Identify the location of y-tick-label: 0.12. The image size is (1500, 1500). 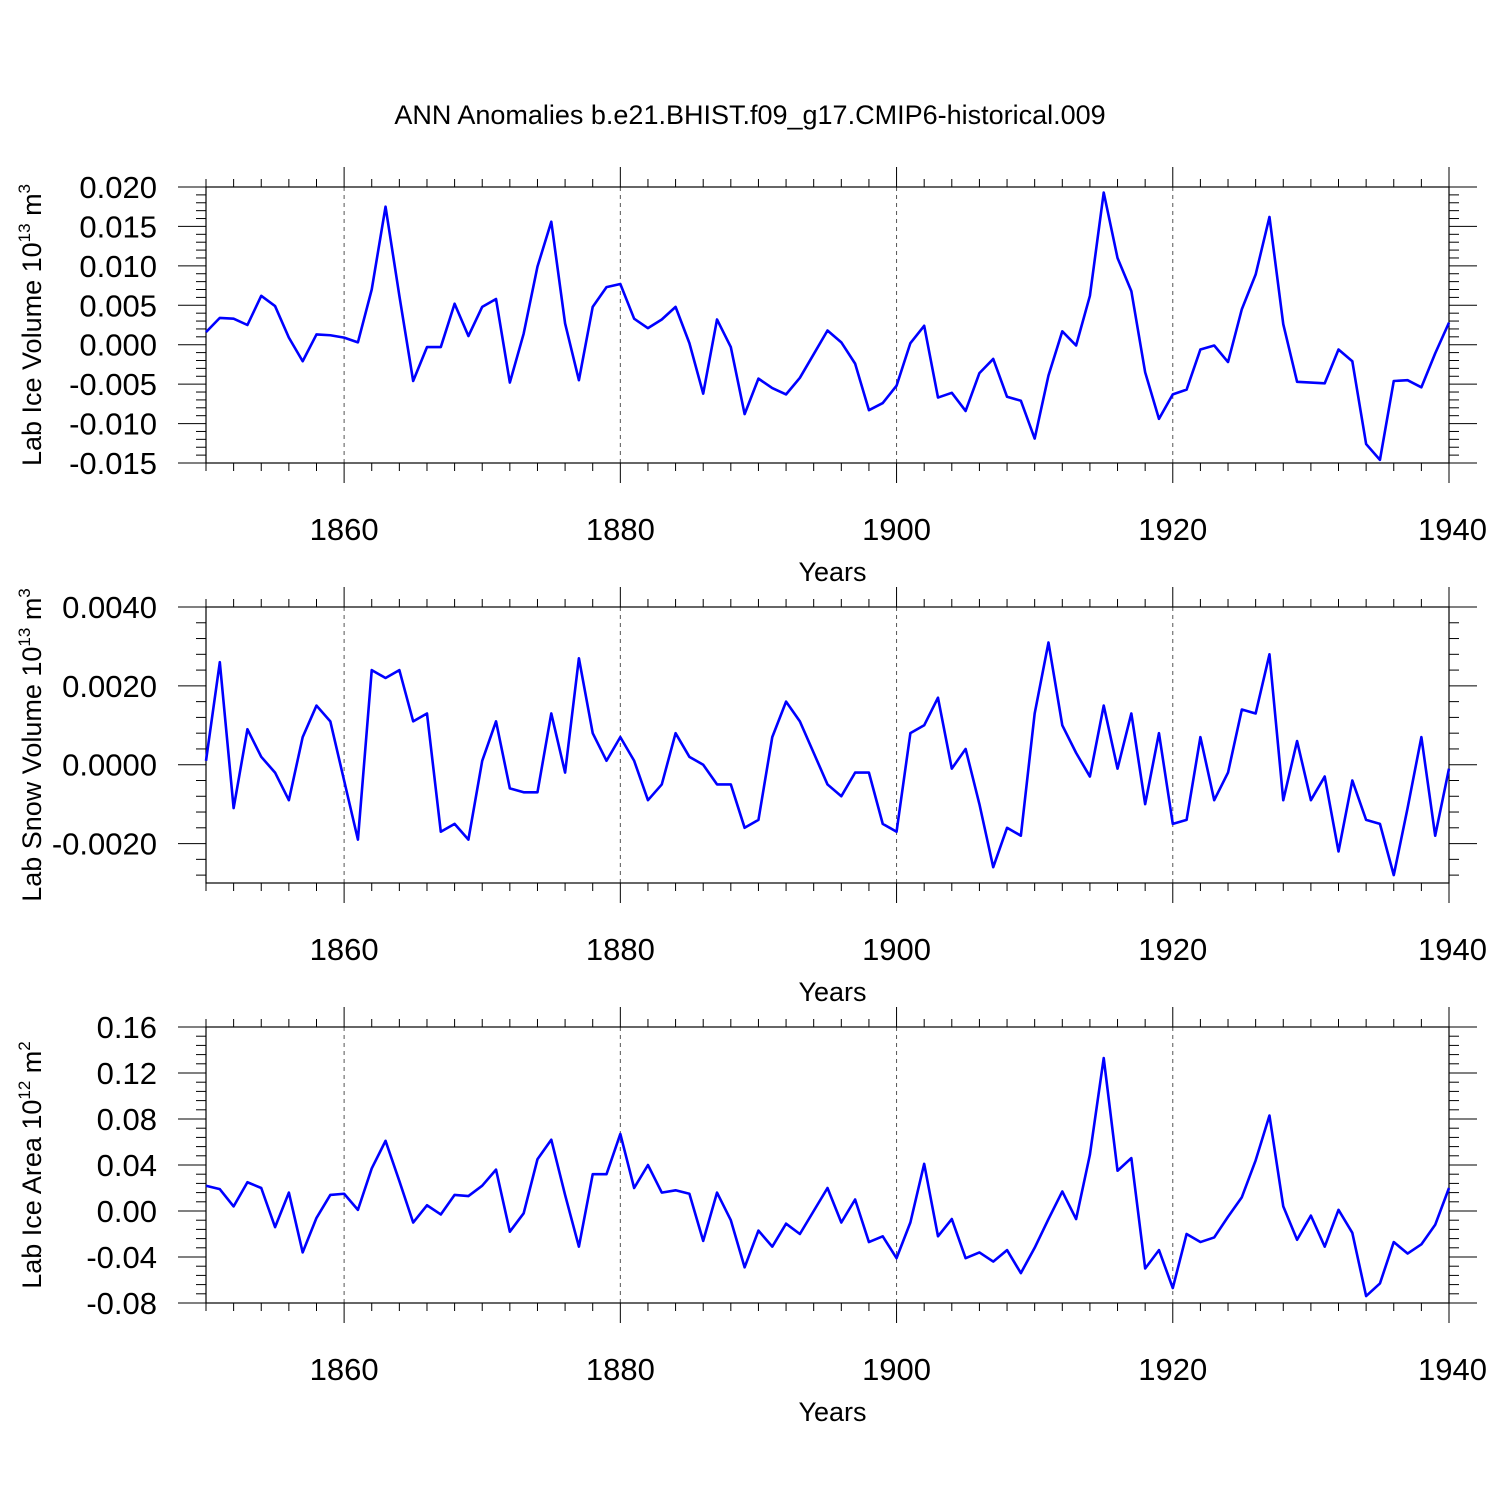
(127, 1073).